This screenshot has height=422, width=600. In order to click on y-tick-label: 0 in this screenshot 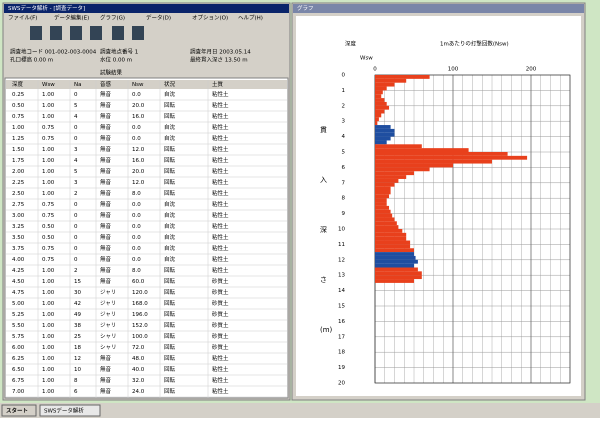, I will do `click(344, 76)`.